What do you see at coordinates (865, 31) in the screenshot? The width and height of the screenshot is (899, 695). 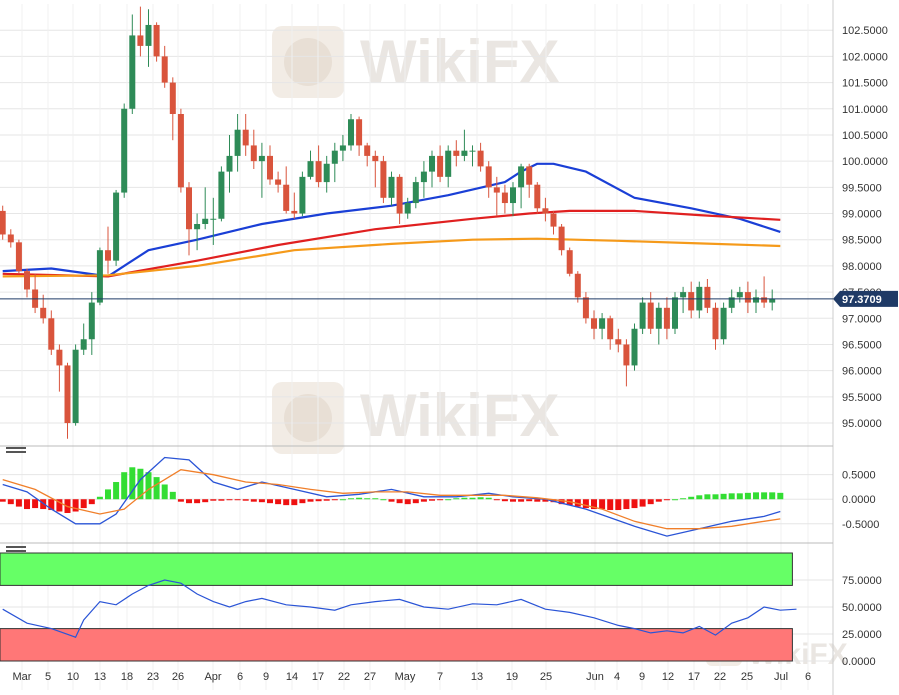 I see `price-axis-tick: 102.5000` at bounding box center [865, 31].